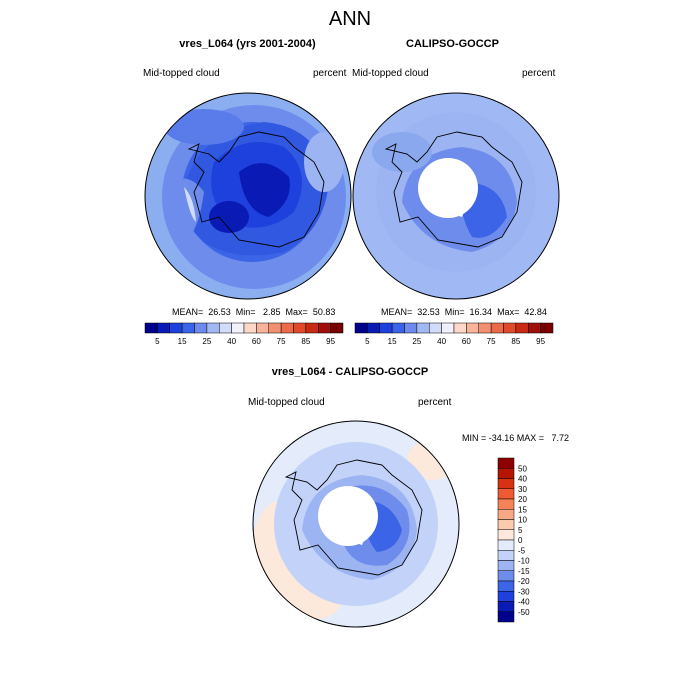 This screenshot has height=700, width=700. Describe the element at coordinates (350, 19) in the screenshot. I see `figure-title: ANN` at that location.